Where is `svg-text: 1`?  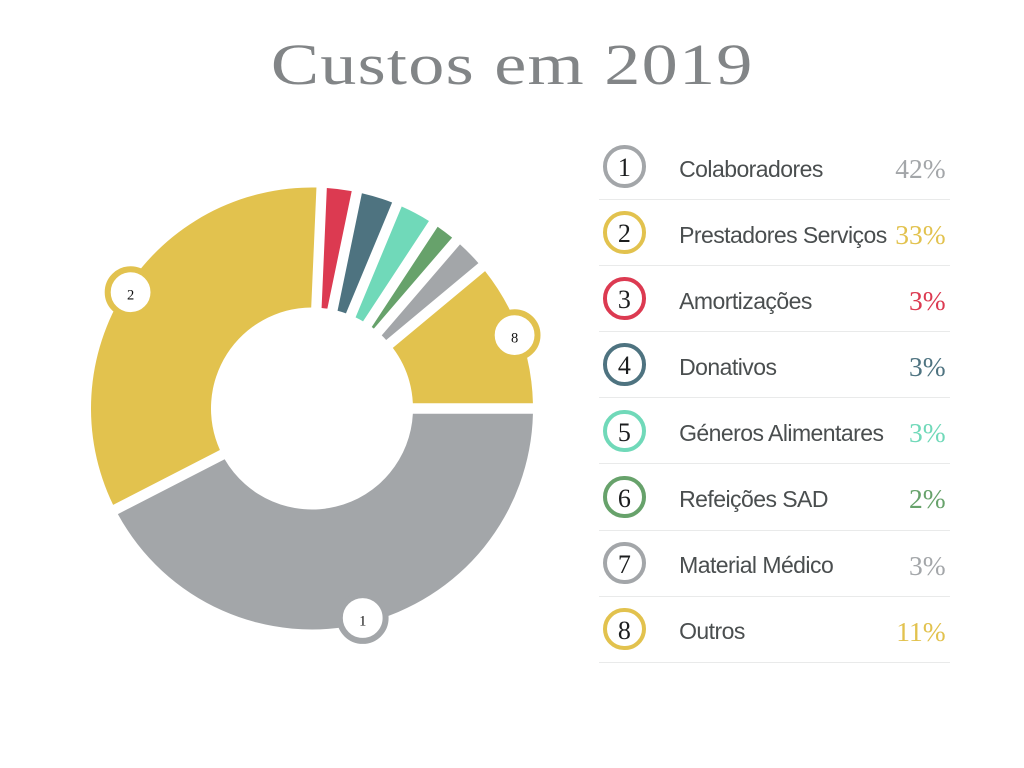
svg-text: 1 is located at coordinates (362, 621).